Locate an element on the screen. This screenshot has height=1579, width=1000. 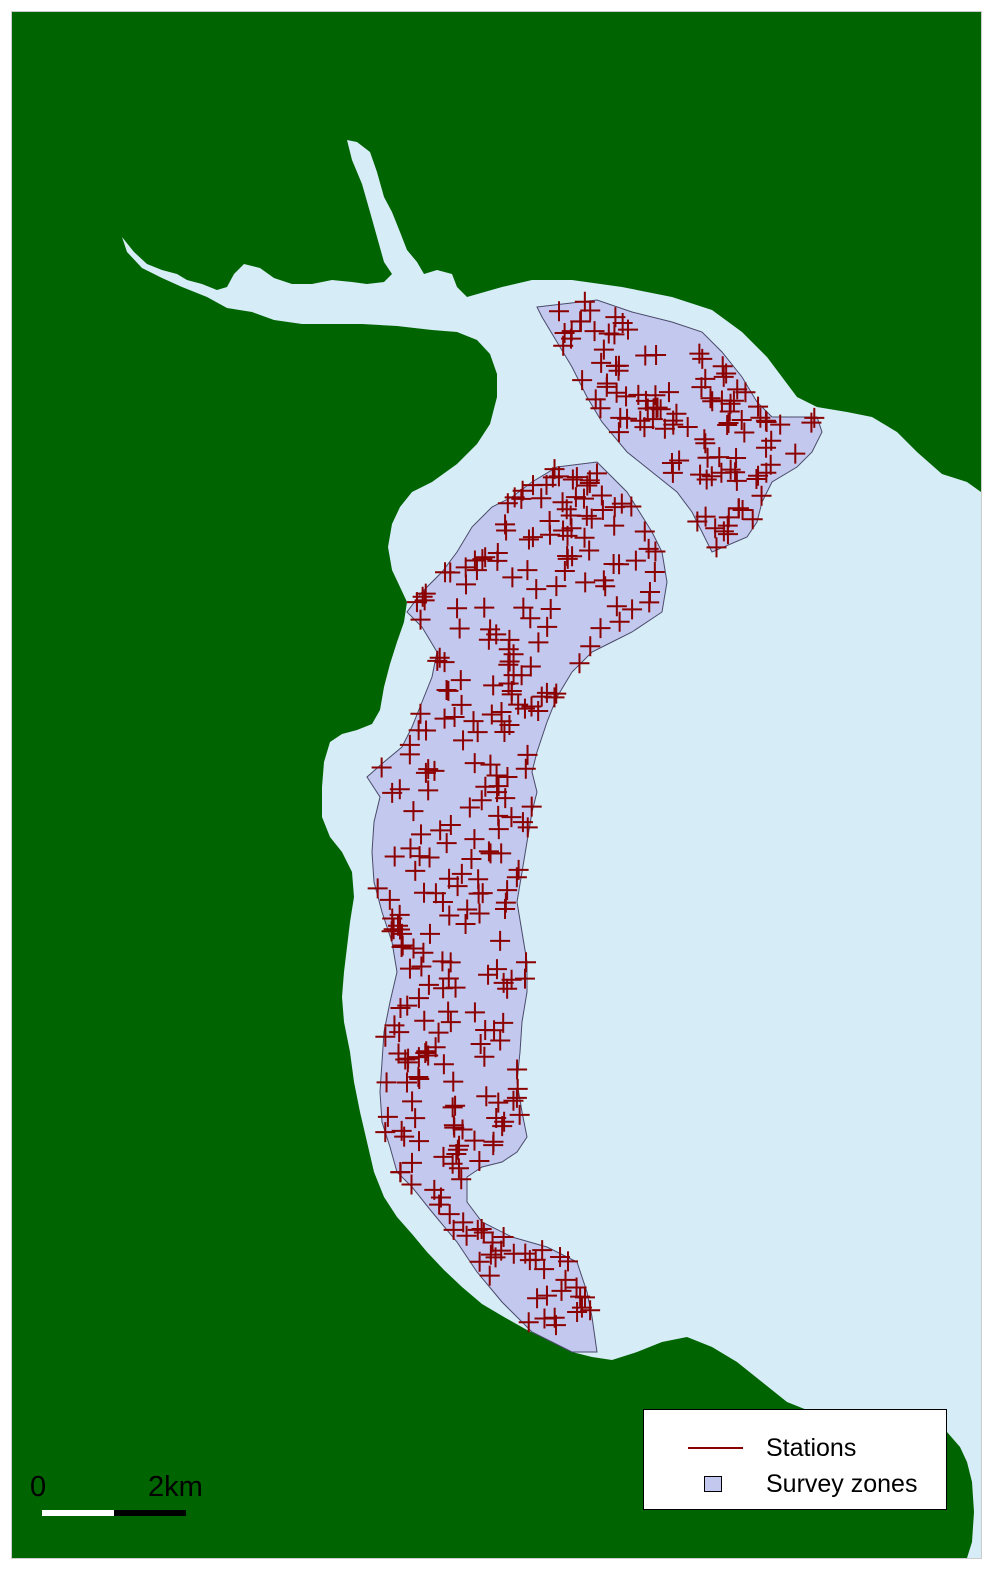
map-legend: Stations Survey zones is located at coordinates (795, 1459).